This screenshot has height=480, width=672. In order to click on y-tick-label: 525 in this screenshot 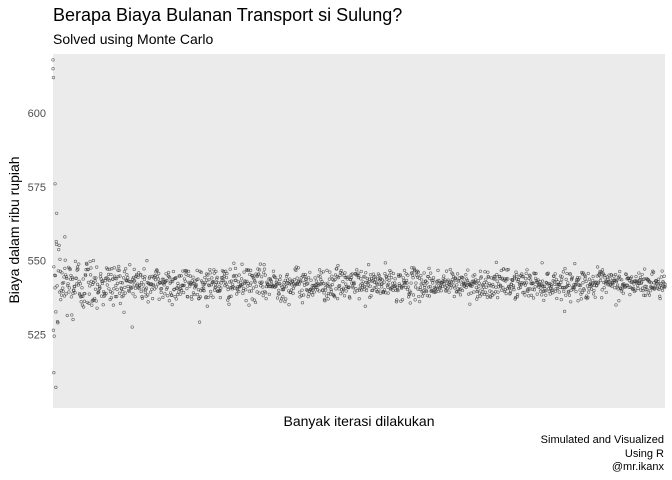, I will do `click(37, 335)`.